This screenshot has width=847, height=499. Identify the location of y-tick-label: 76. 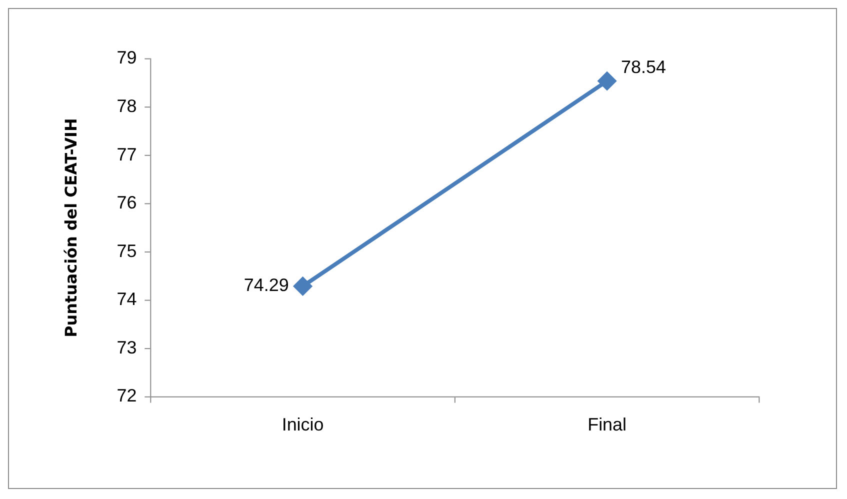
(126, 202).